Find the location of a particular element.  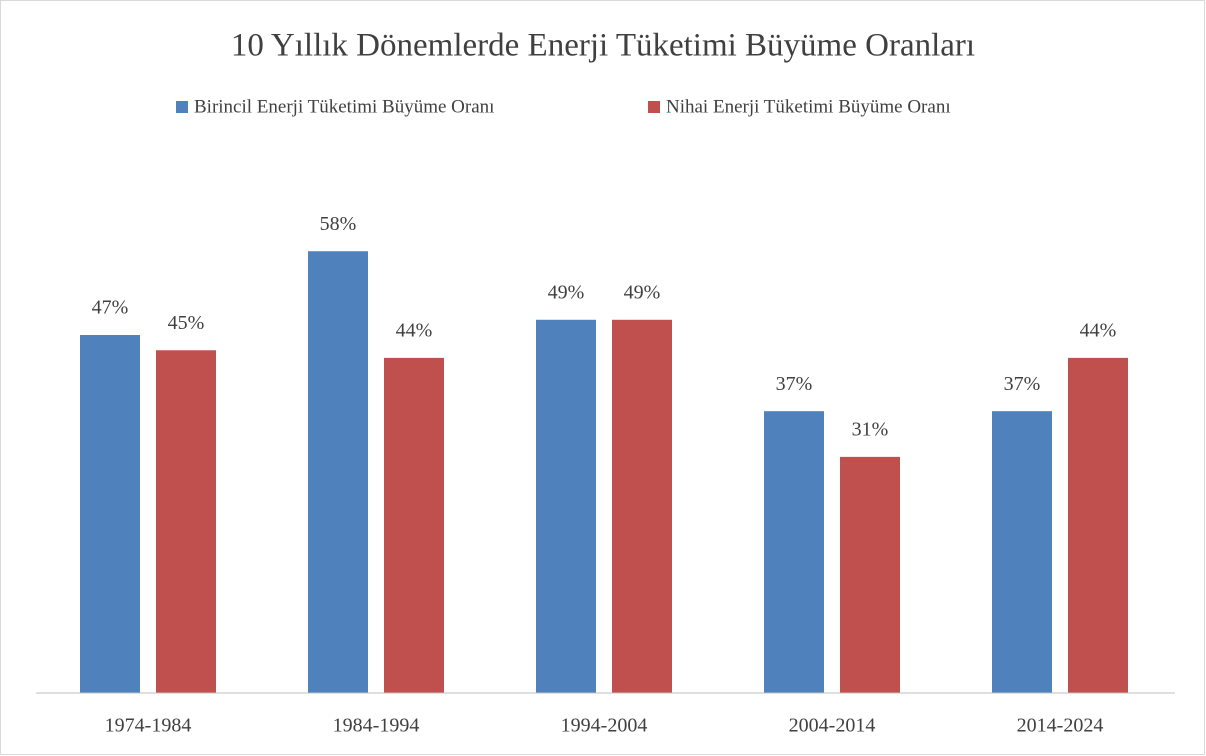

legend-label: Birincil Enerji Tüketimi Büyüme Oranı is located at coordinates (344, 106).